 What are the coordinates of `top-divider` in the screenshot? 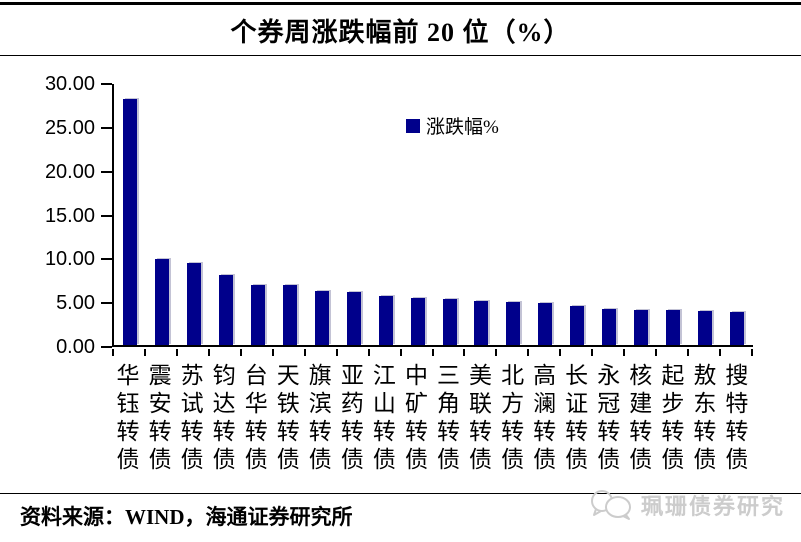 It's located at (400, 3).